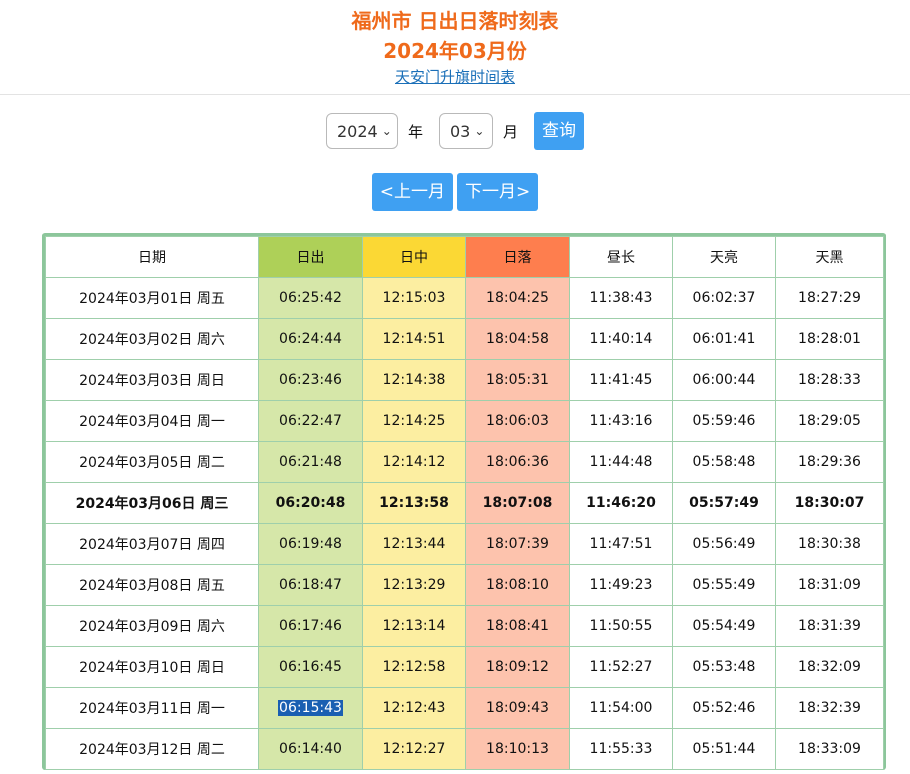 This screenshot has width=910, height=774. Describe the element at coordinates (621, 544) in the screenshot. I see `cell-daylength: 11:47:51` at that location.